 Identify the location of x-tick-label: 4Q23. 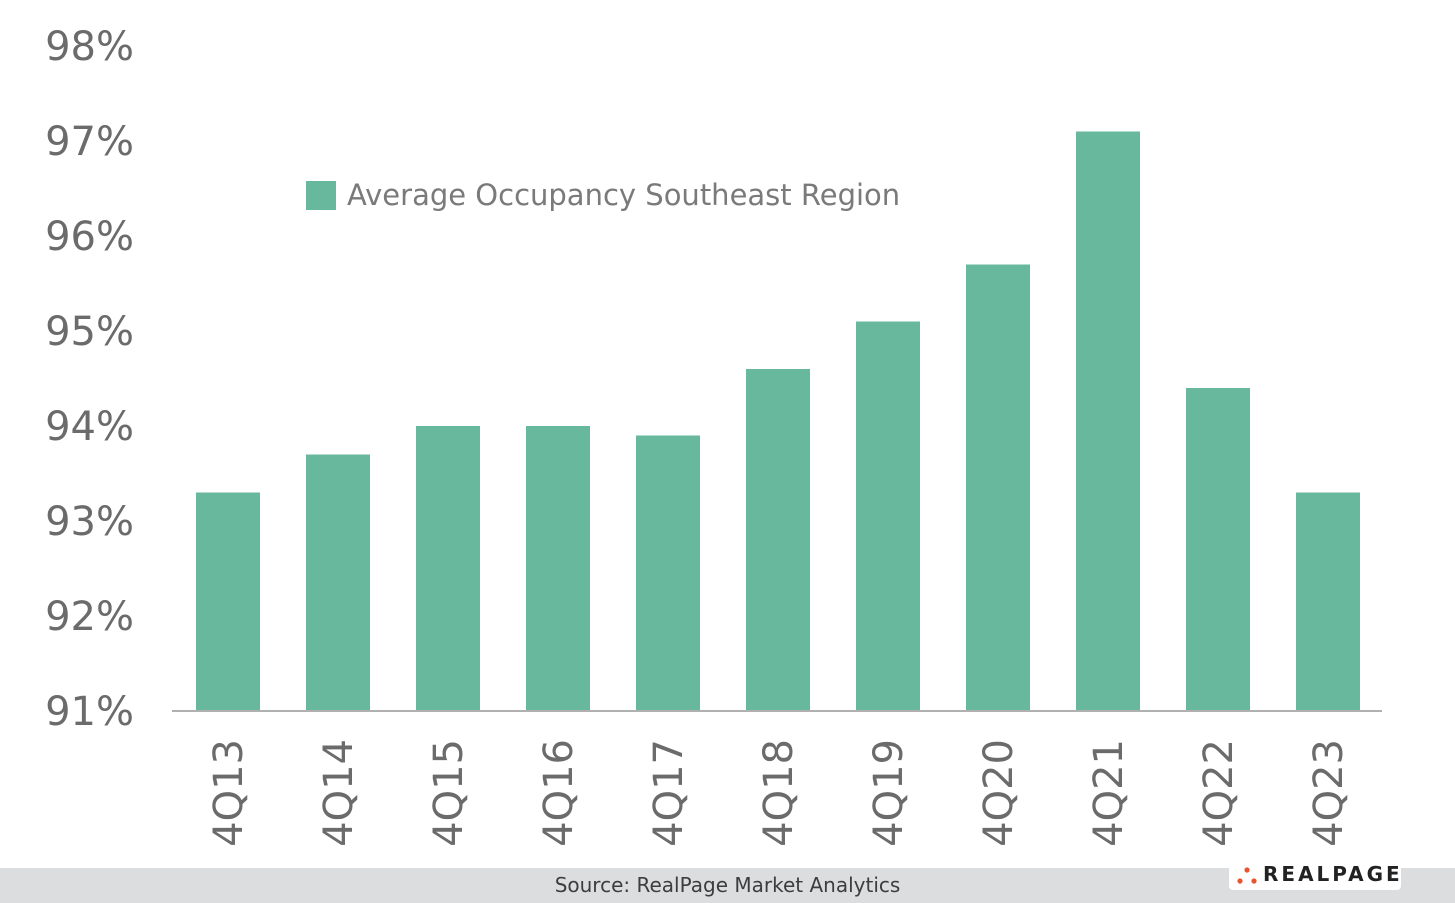
(1329, 793).